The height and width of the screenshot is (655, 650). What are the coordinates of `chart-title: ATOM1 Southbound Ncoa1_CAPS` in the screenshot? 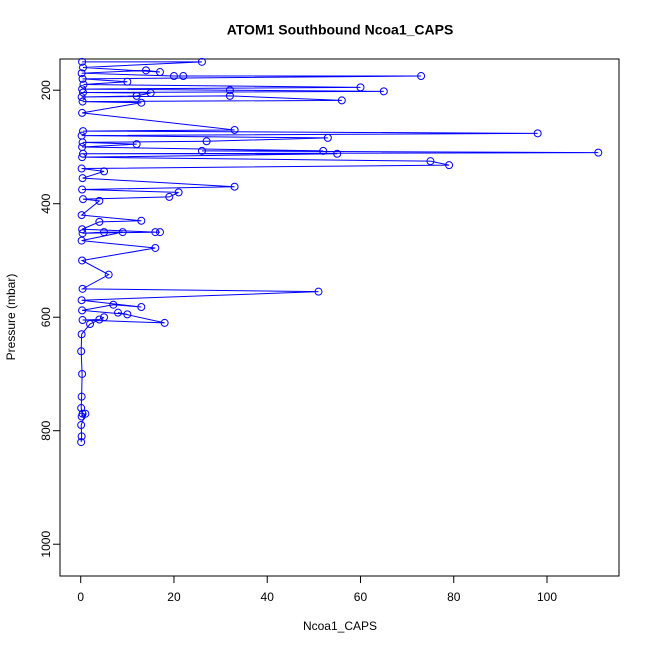 It's located at (340, 30).